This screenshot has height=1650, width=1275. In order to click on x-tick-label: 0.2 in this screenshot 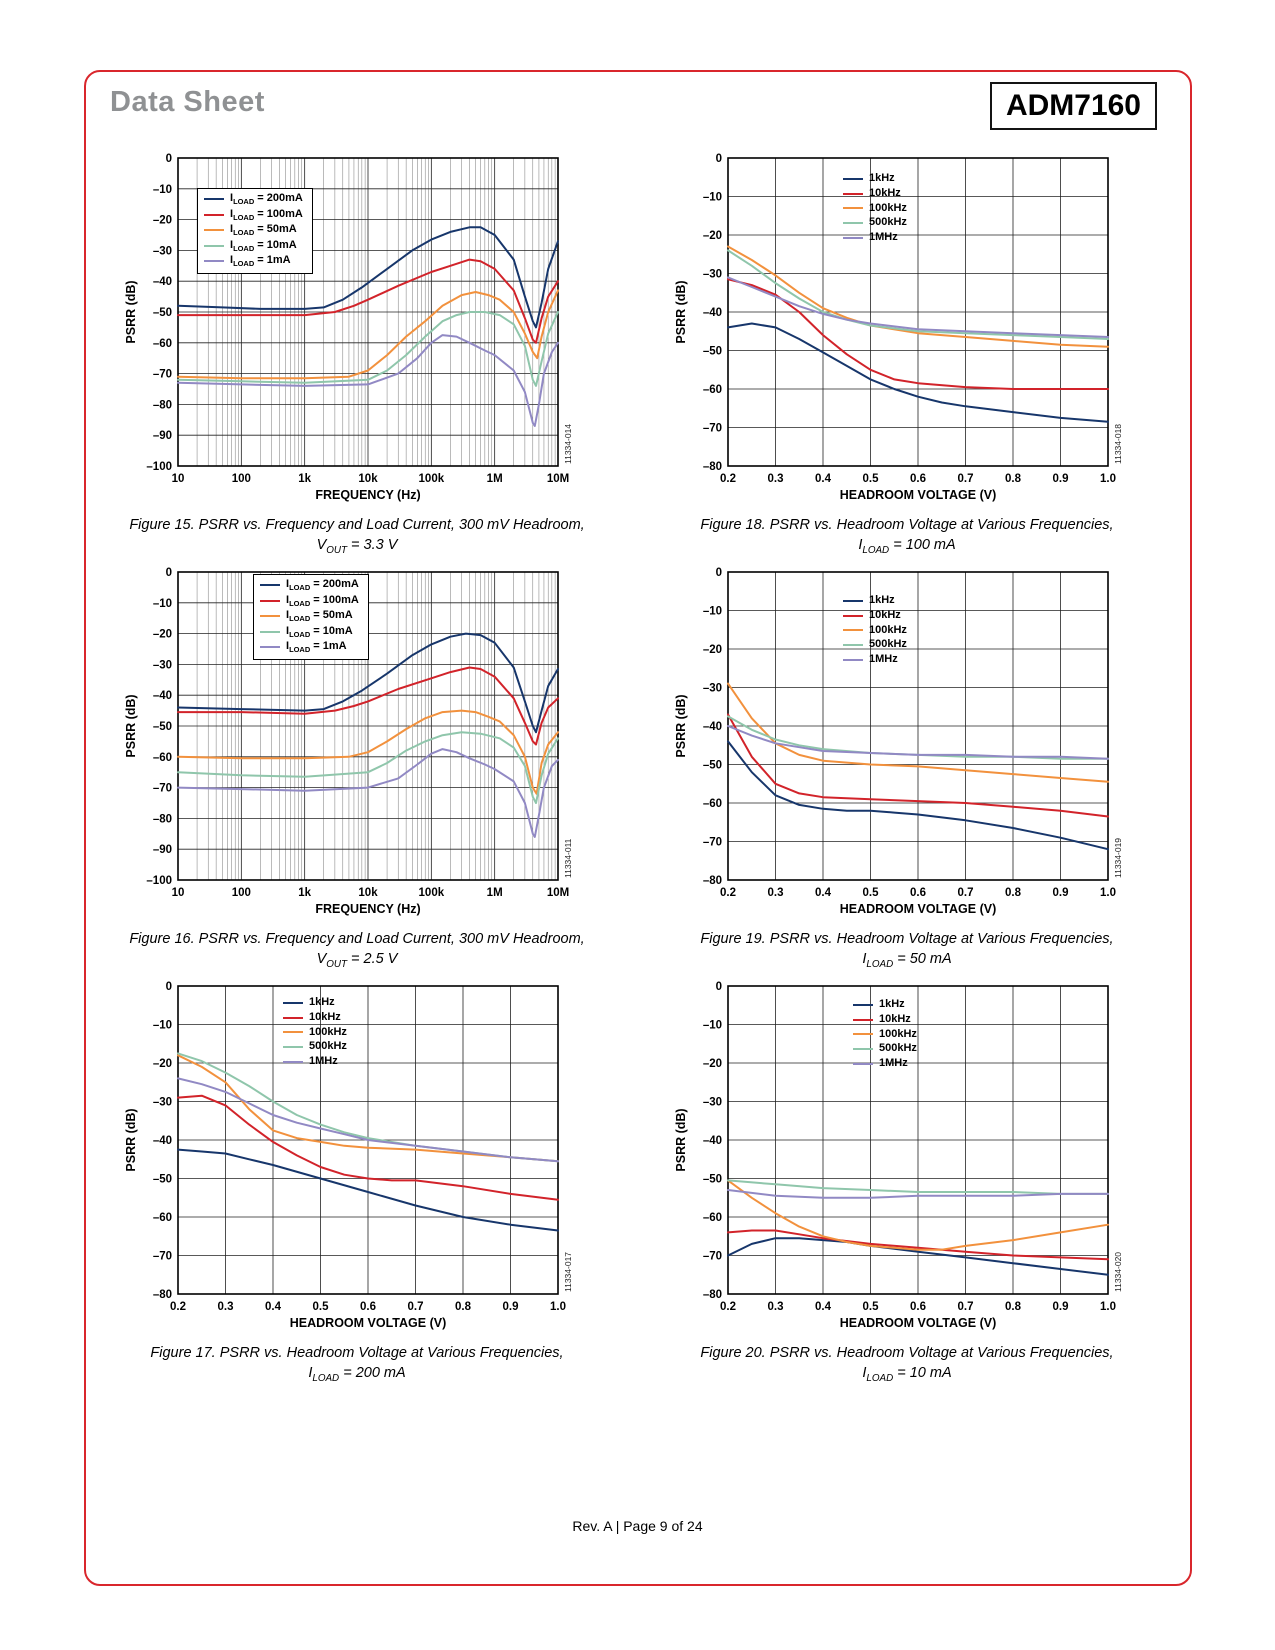, I will do `click(728, 479)`.